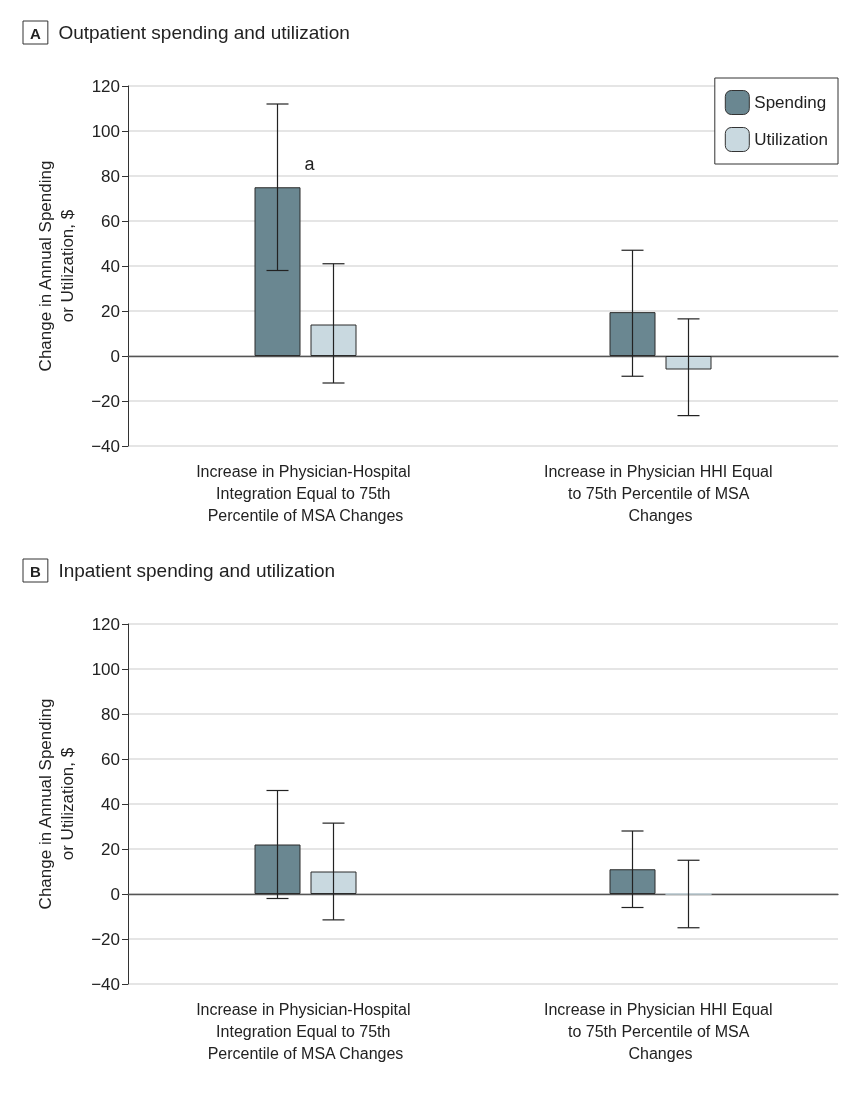 The height and width of the screenshot is (1099, 848). I want to click on legend-label: Utilization, so click(791, 139).